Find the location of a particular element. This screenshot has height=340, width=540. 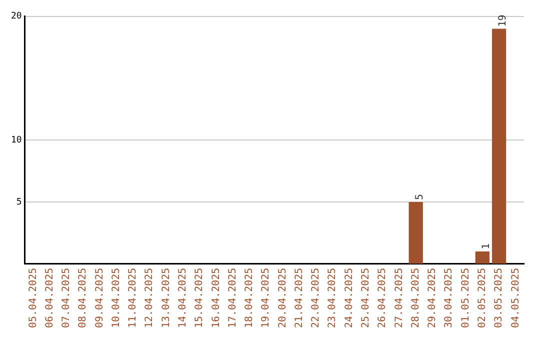

x-tick-label: 12.04.2025 is located at coordinates (150, 298).